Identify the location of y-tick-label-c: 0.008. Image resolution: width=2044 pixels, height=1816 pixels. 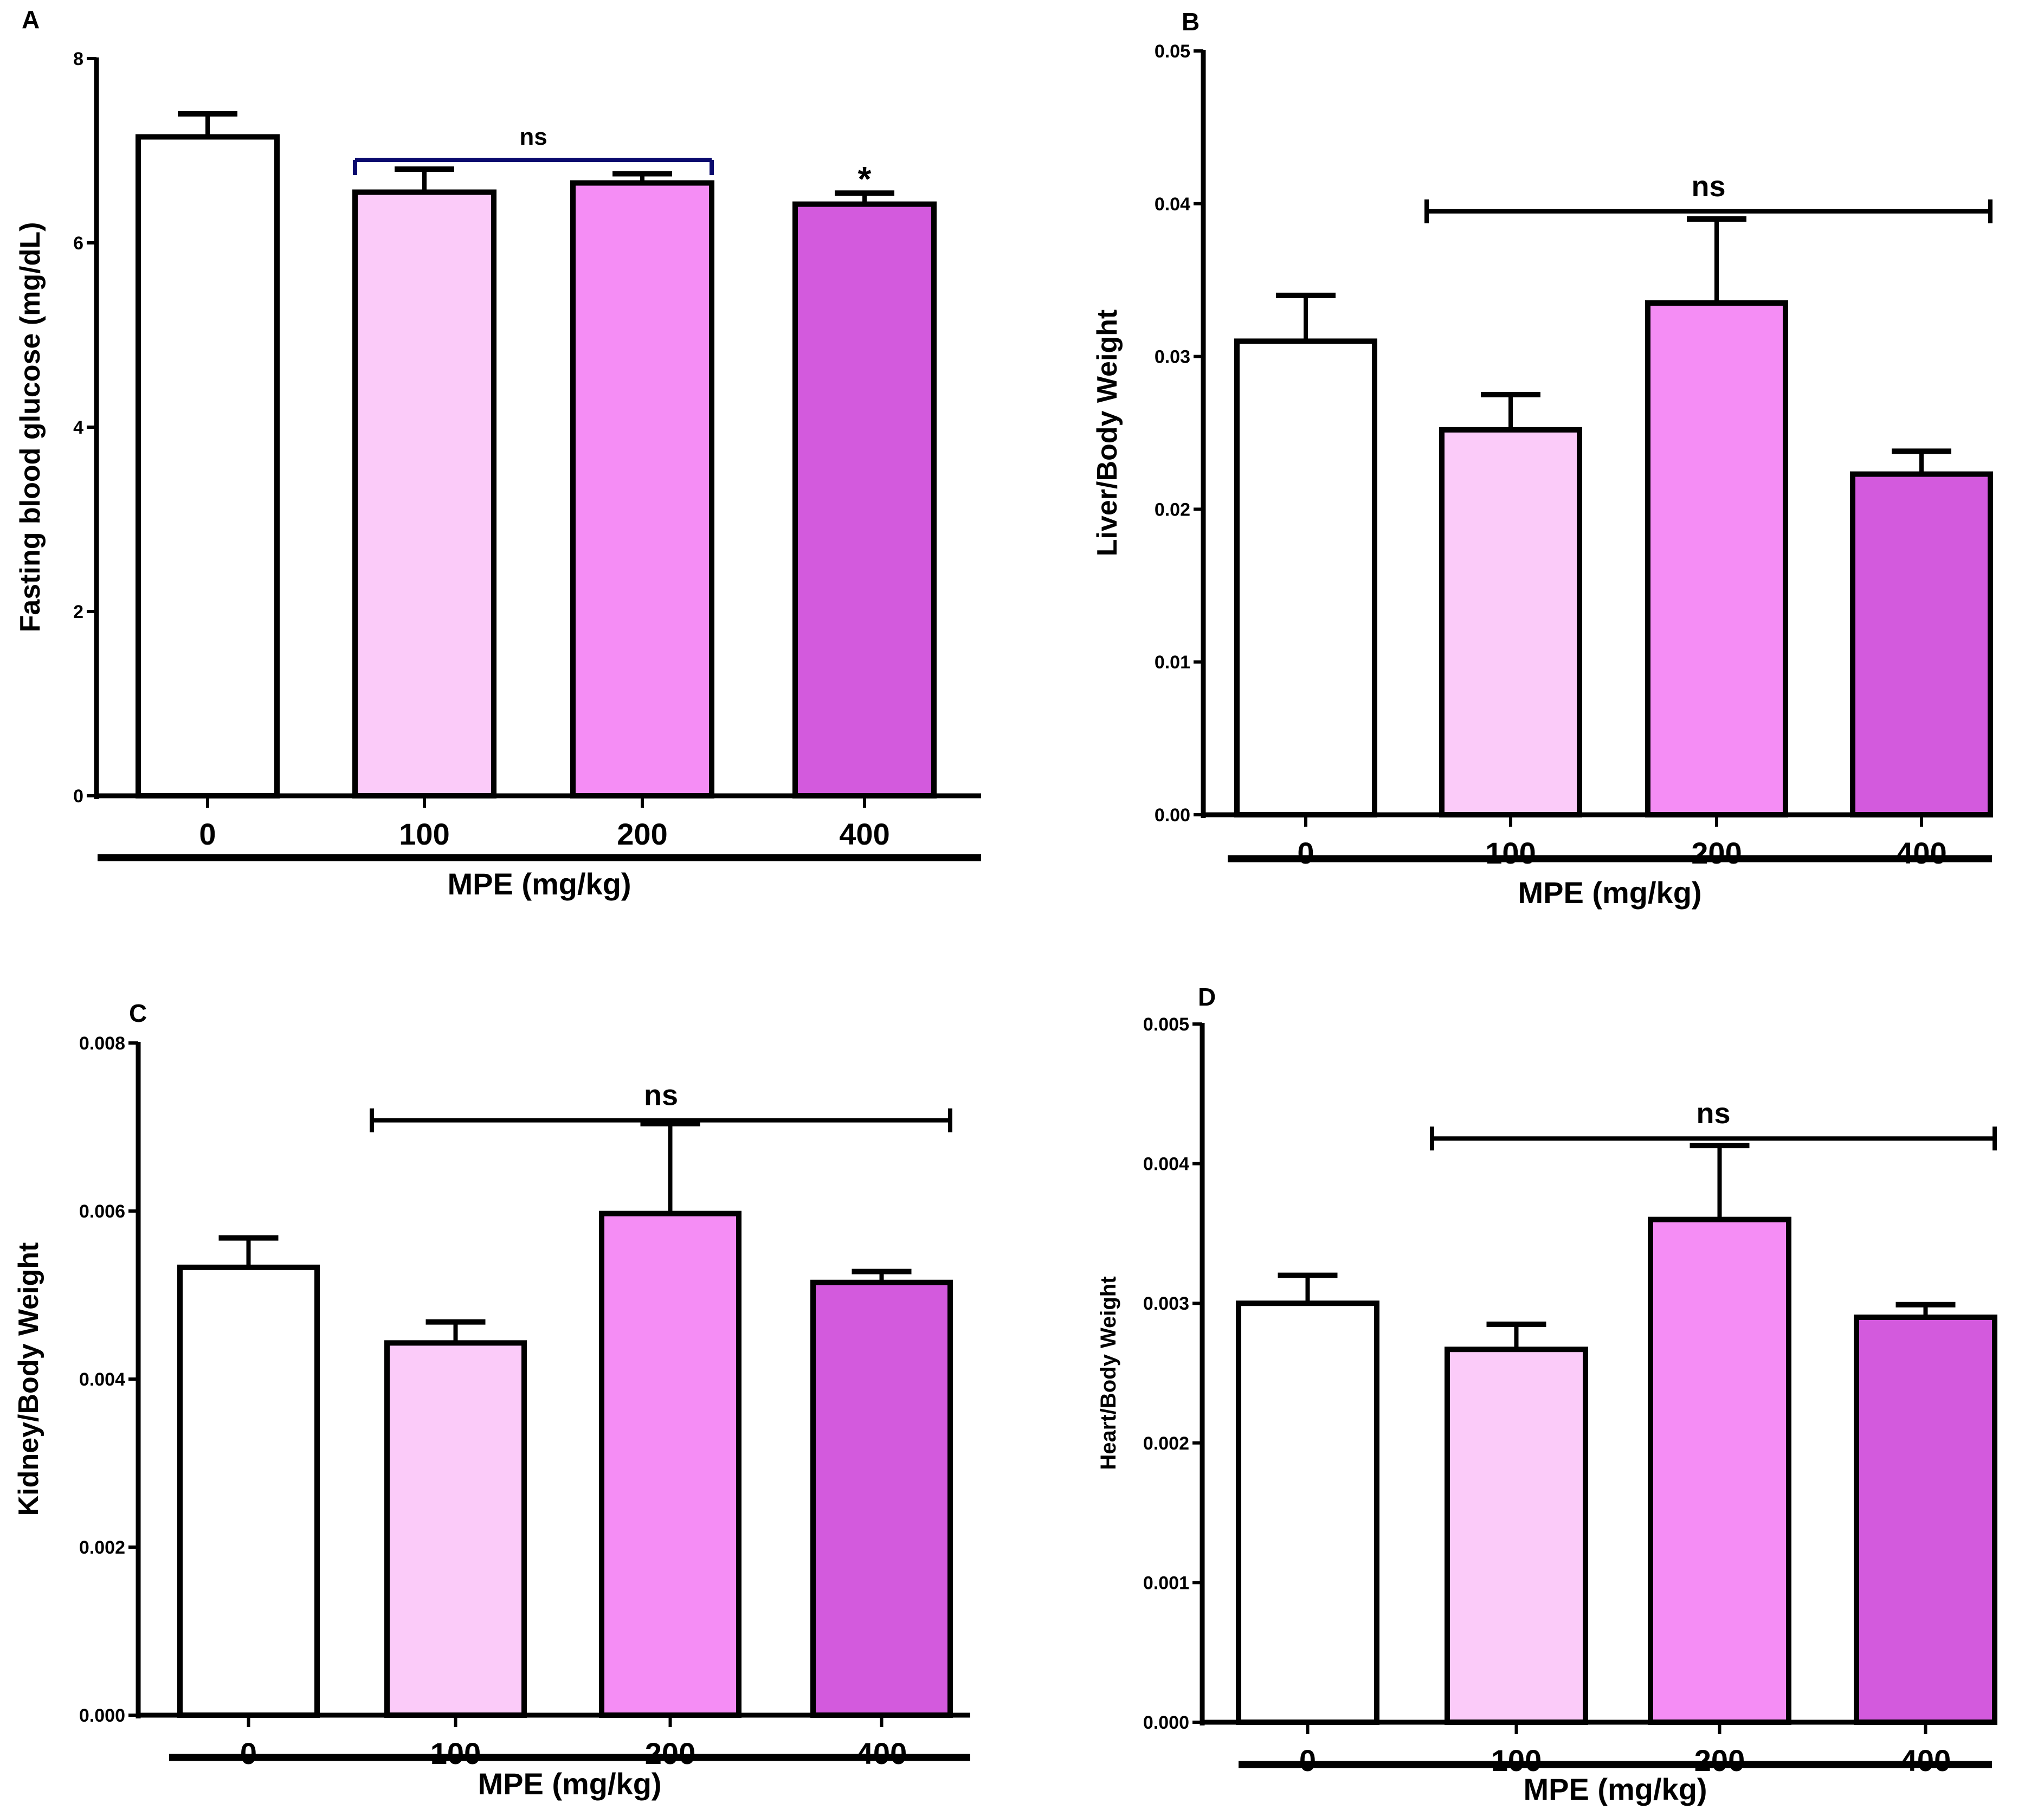
(102, 1043).